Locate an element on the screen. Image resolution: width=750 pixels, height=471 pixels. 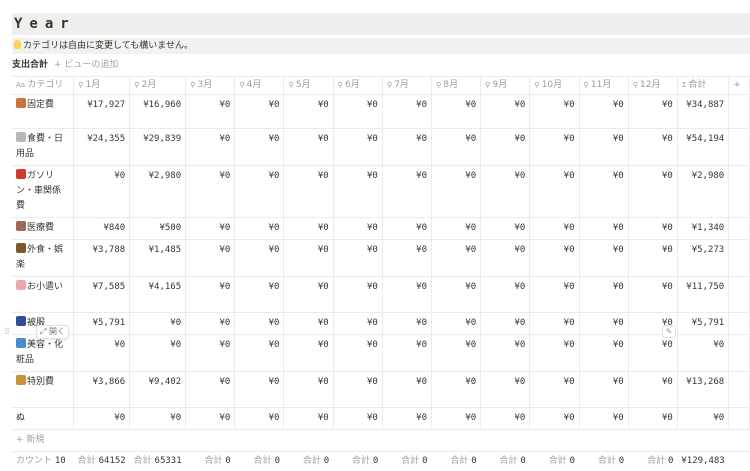
table-row: 美容・化粧品¥0¥0¥0¥0¥0¥0¥0¥0¥0¥0¥0¥0¥0 is located at coordinates (381, 353).